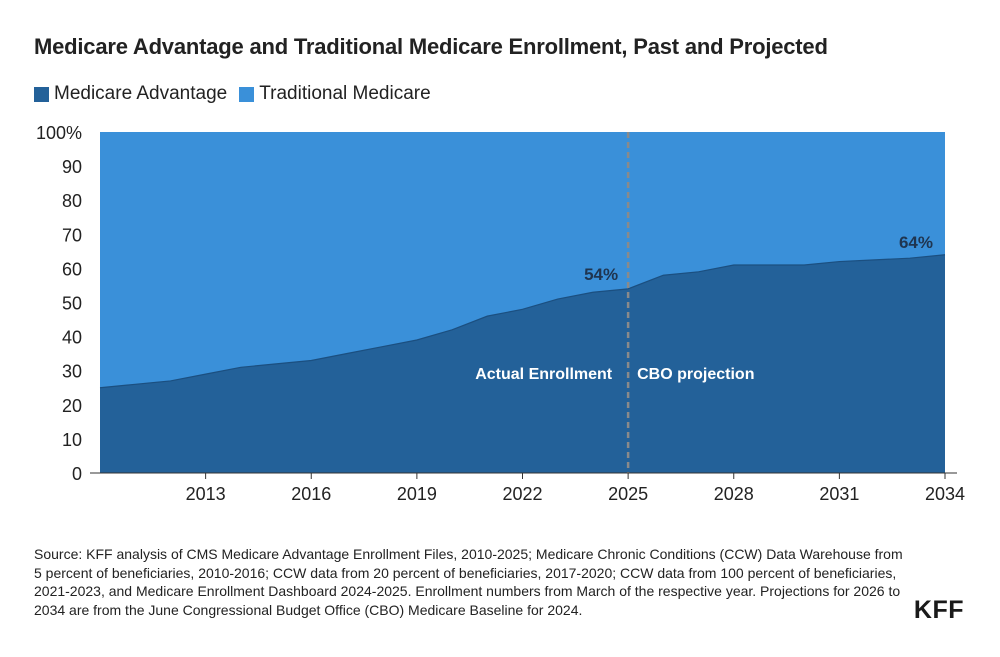 The height and width of the screenshot is (657, 1000). What do you see at coordinates (72, 372) in the screenshot?
I see `y-tick-label: 30` at bounding box center [72, 372].